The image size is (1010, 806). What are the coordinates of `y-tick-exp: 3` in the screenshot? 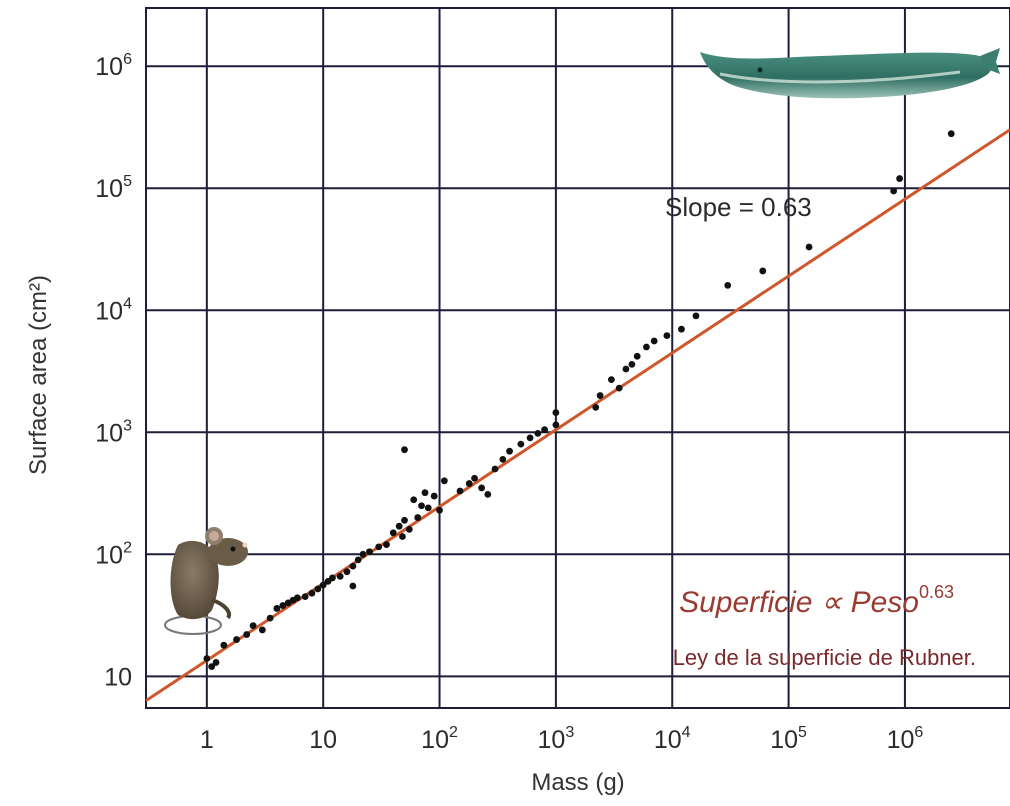 It's located at (127, 425).